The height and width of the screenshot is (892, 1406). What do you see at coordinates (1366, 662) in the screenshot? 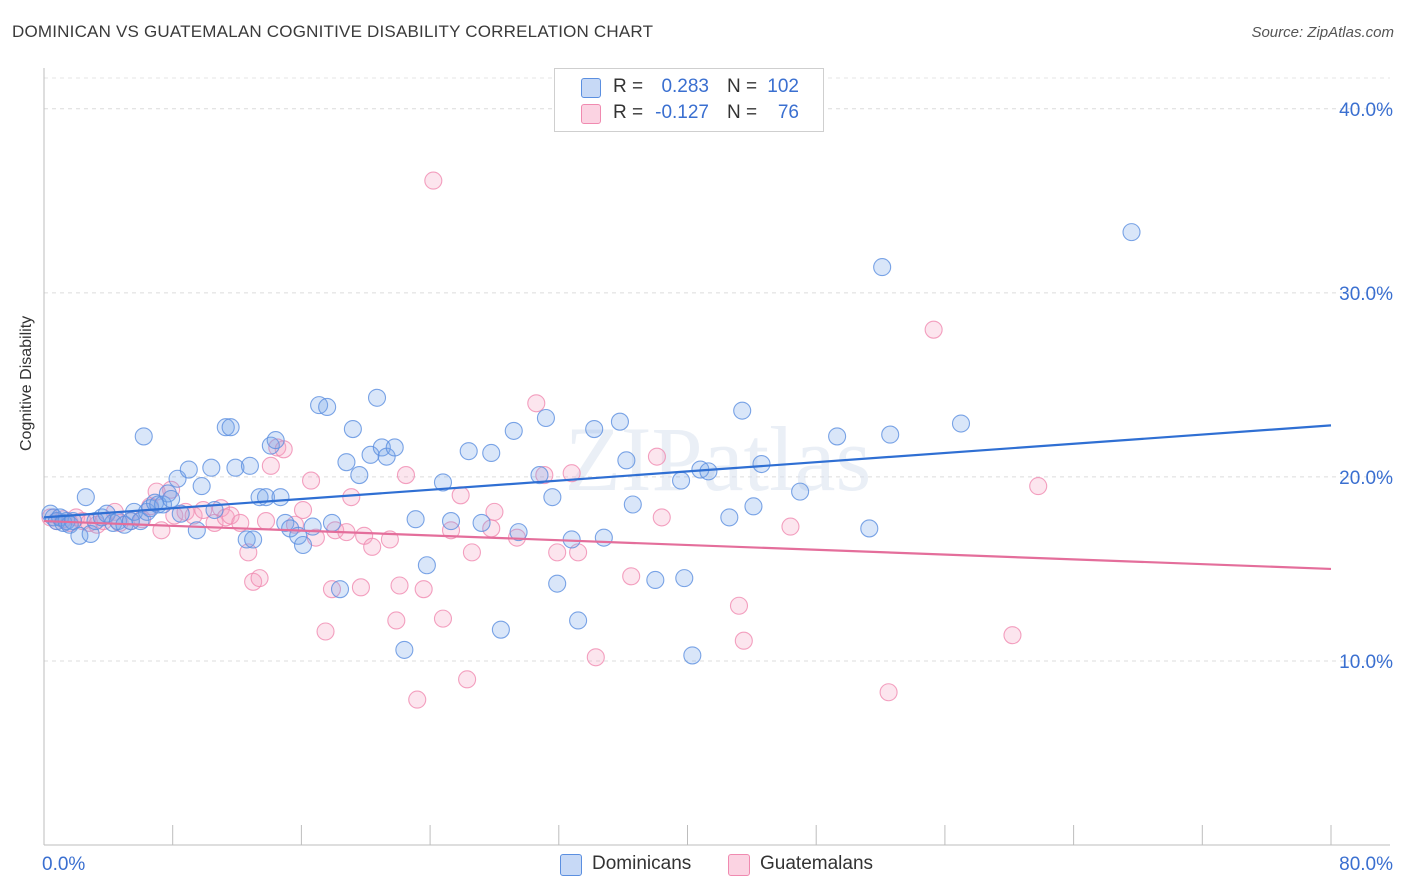
I see `y-tick-label: 10.0%` at bounding box center [1366, 662].